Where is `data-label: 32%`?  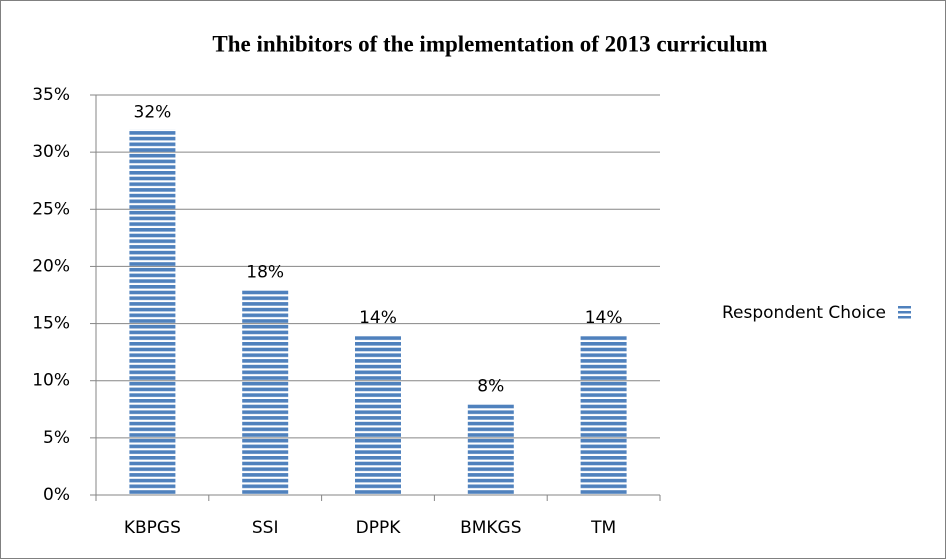 data-label: 32% is located at coordinates (153, 112).